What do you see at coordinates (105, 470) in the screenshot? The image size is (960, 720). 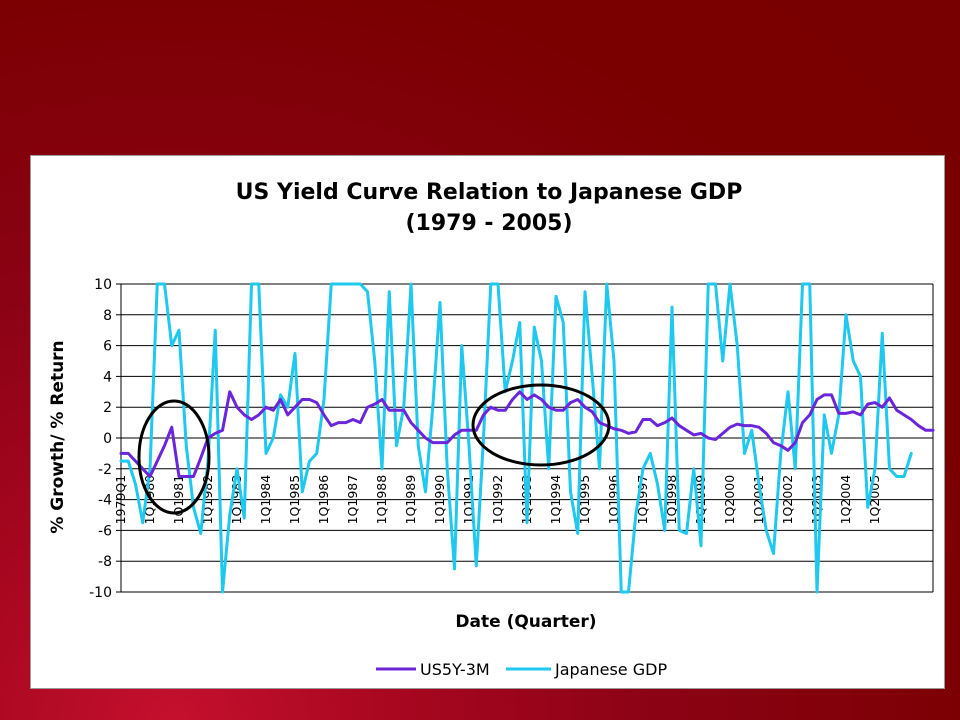 I see `y-tick-label: -2` at bounding box center [105, 470].